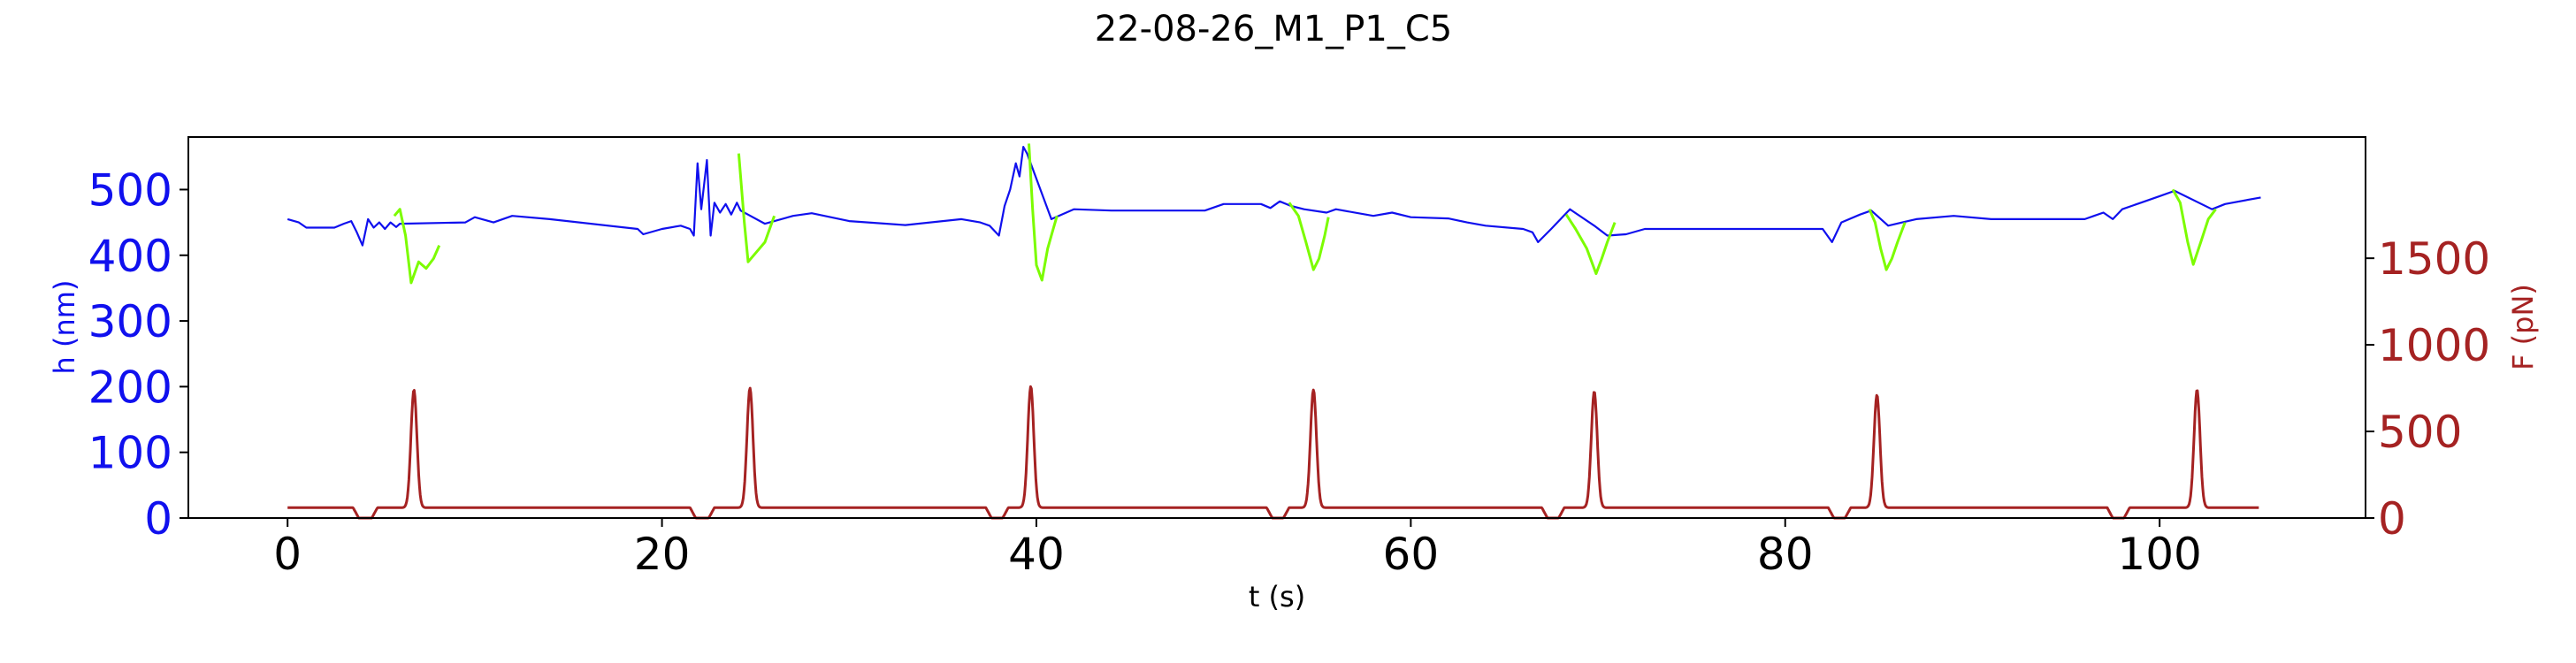  What do you see at coordinates (1274, 196) in the screenshot?
I see `height-series-line` at bounding box center [1274, 196].